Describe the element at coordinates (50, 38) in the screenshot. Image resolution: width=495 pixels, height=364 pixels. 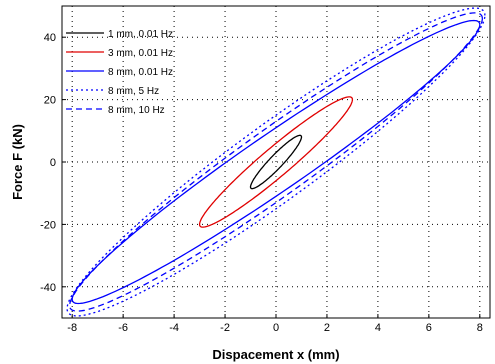
I see `y-tick-label: 40` at that location.